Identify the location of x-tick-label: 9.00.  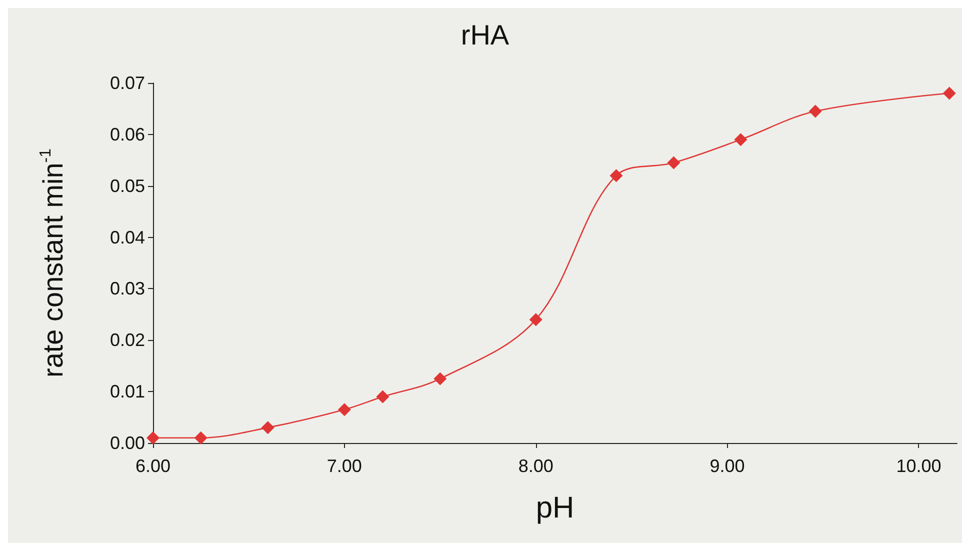
(727, 466).